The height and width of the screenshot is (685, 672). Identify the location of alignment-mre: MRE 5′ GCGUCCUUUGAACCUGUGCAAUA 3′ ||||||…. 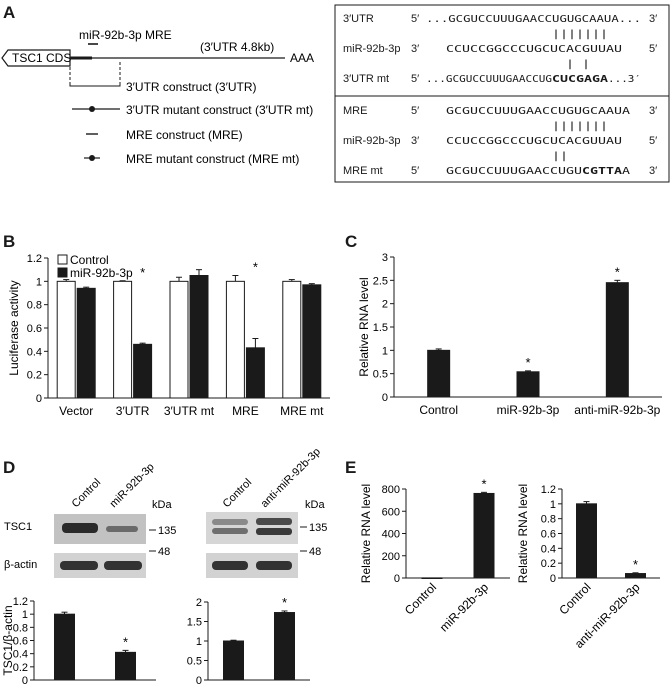
(500, 141).